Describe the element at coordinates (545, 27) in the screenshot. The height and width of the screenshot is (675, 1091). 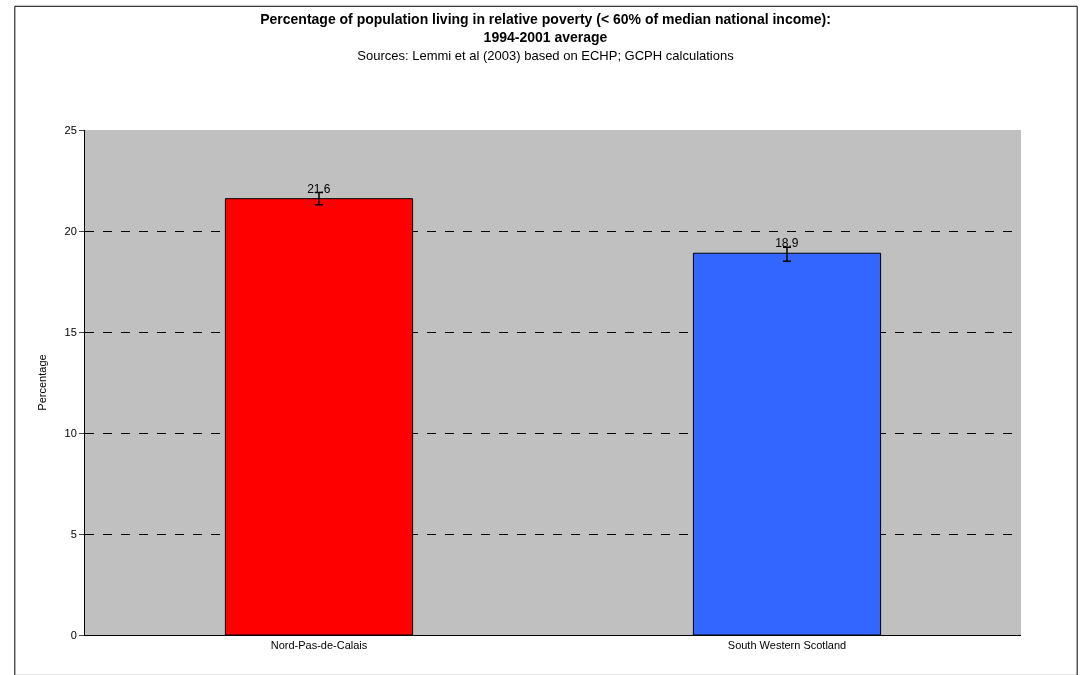
I see `chart-title: Percentage of population living in relative poverty (< 60% of median national income): 1994-2001 average` at that location.